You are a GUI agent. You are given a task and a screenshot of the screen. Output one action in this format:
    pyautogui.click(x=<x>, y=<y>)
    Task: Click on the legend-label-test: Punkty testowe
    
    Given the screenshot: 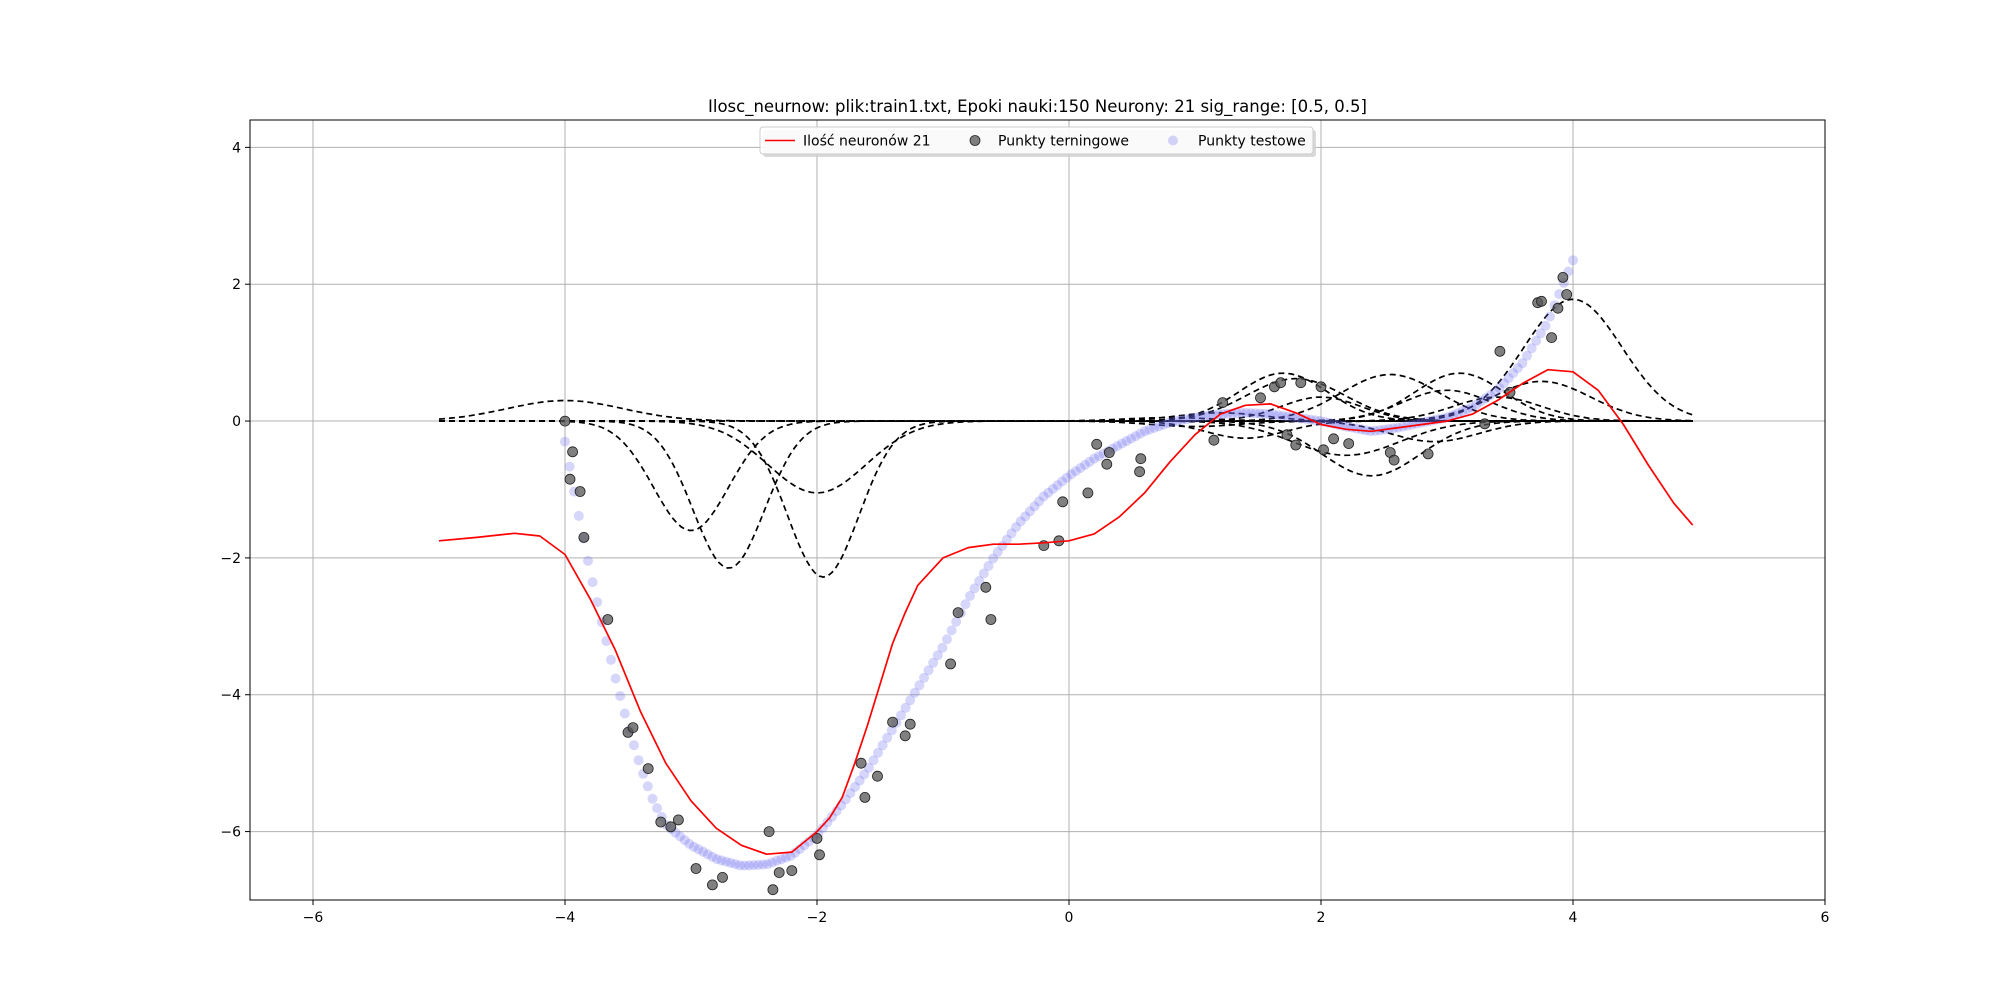 What is the action you would take?
    pyautogui.click(x=1252, y=142)
    